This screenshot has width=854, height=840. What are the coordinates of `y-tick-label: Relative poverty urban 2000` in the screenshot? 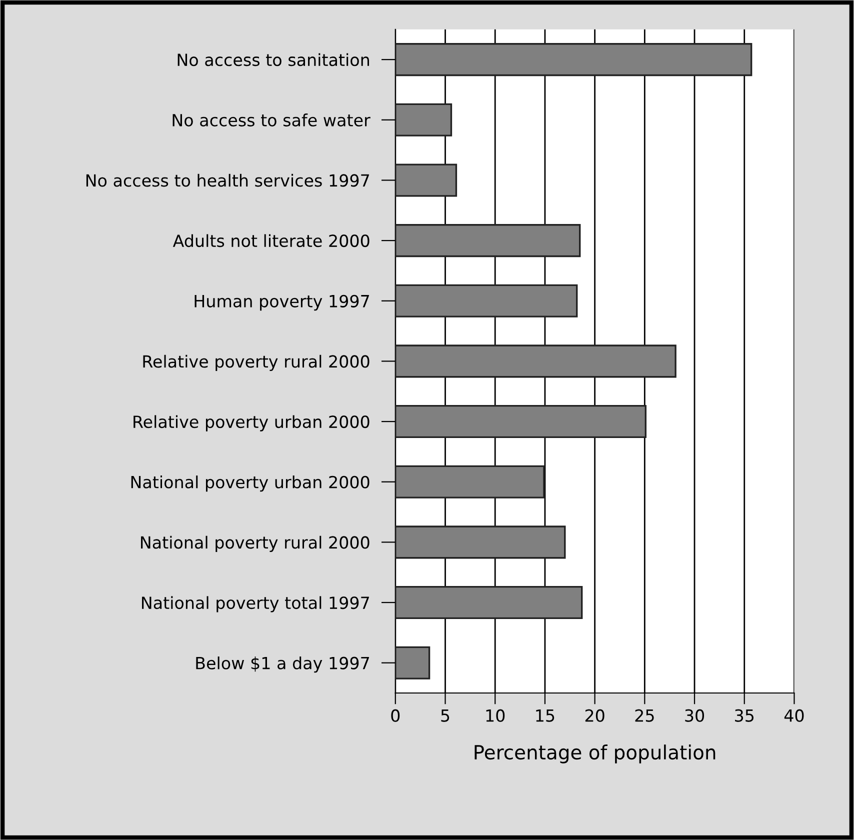 It's located at (252, 423).